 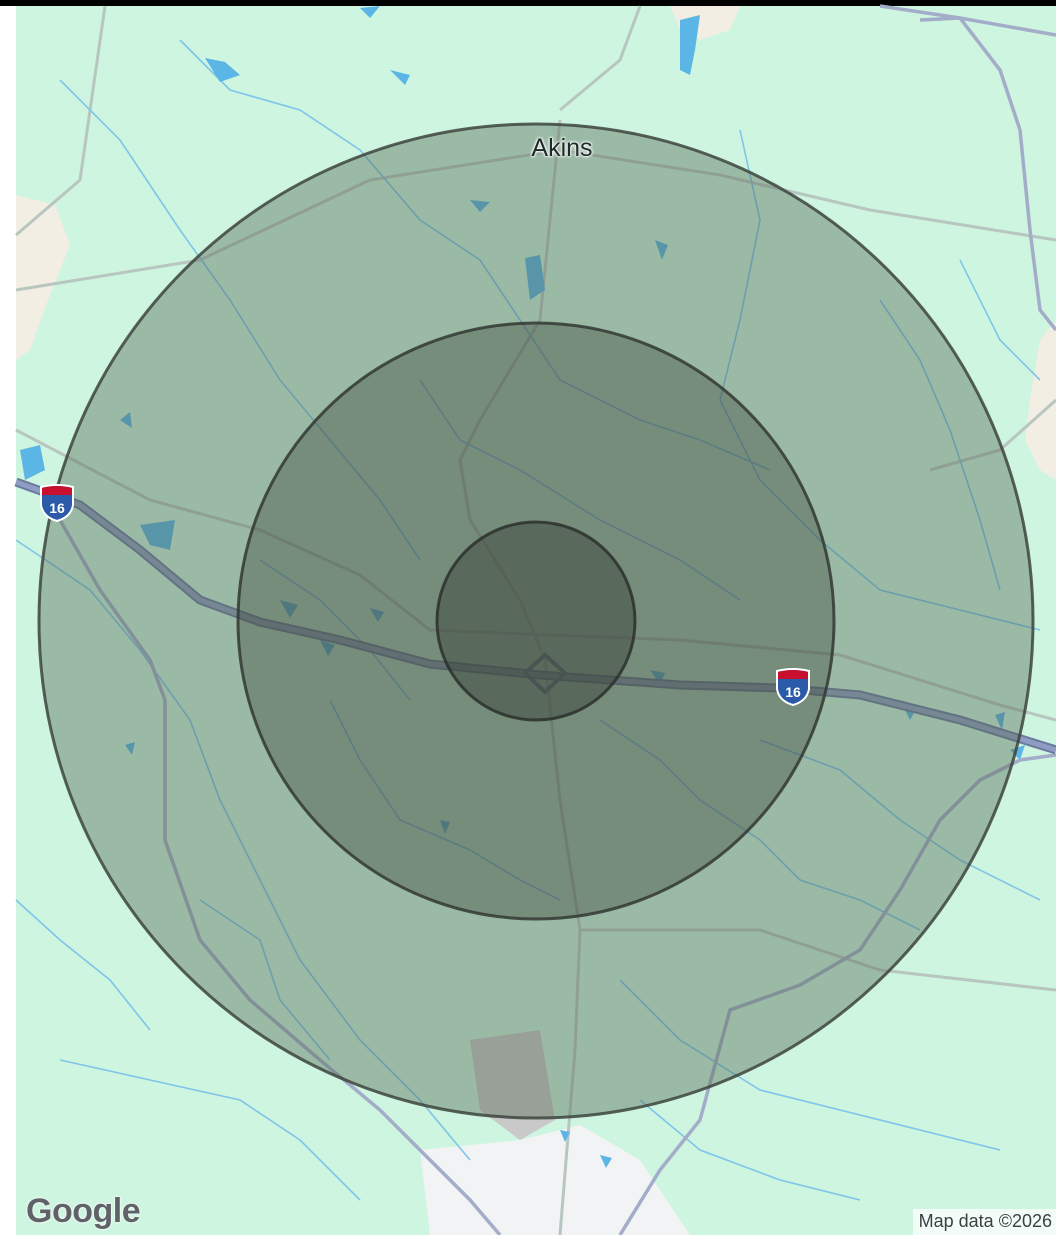 What do you see at coordinates (83, 1211) in the screenshot?
I see `google-logo: Google` at bounding box center [83, 1211].